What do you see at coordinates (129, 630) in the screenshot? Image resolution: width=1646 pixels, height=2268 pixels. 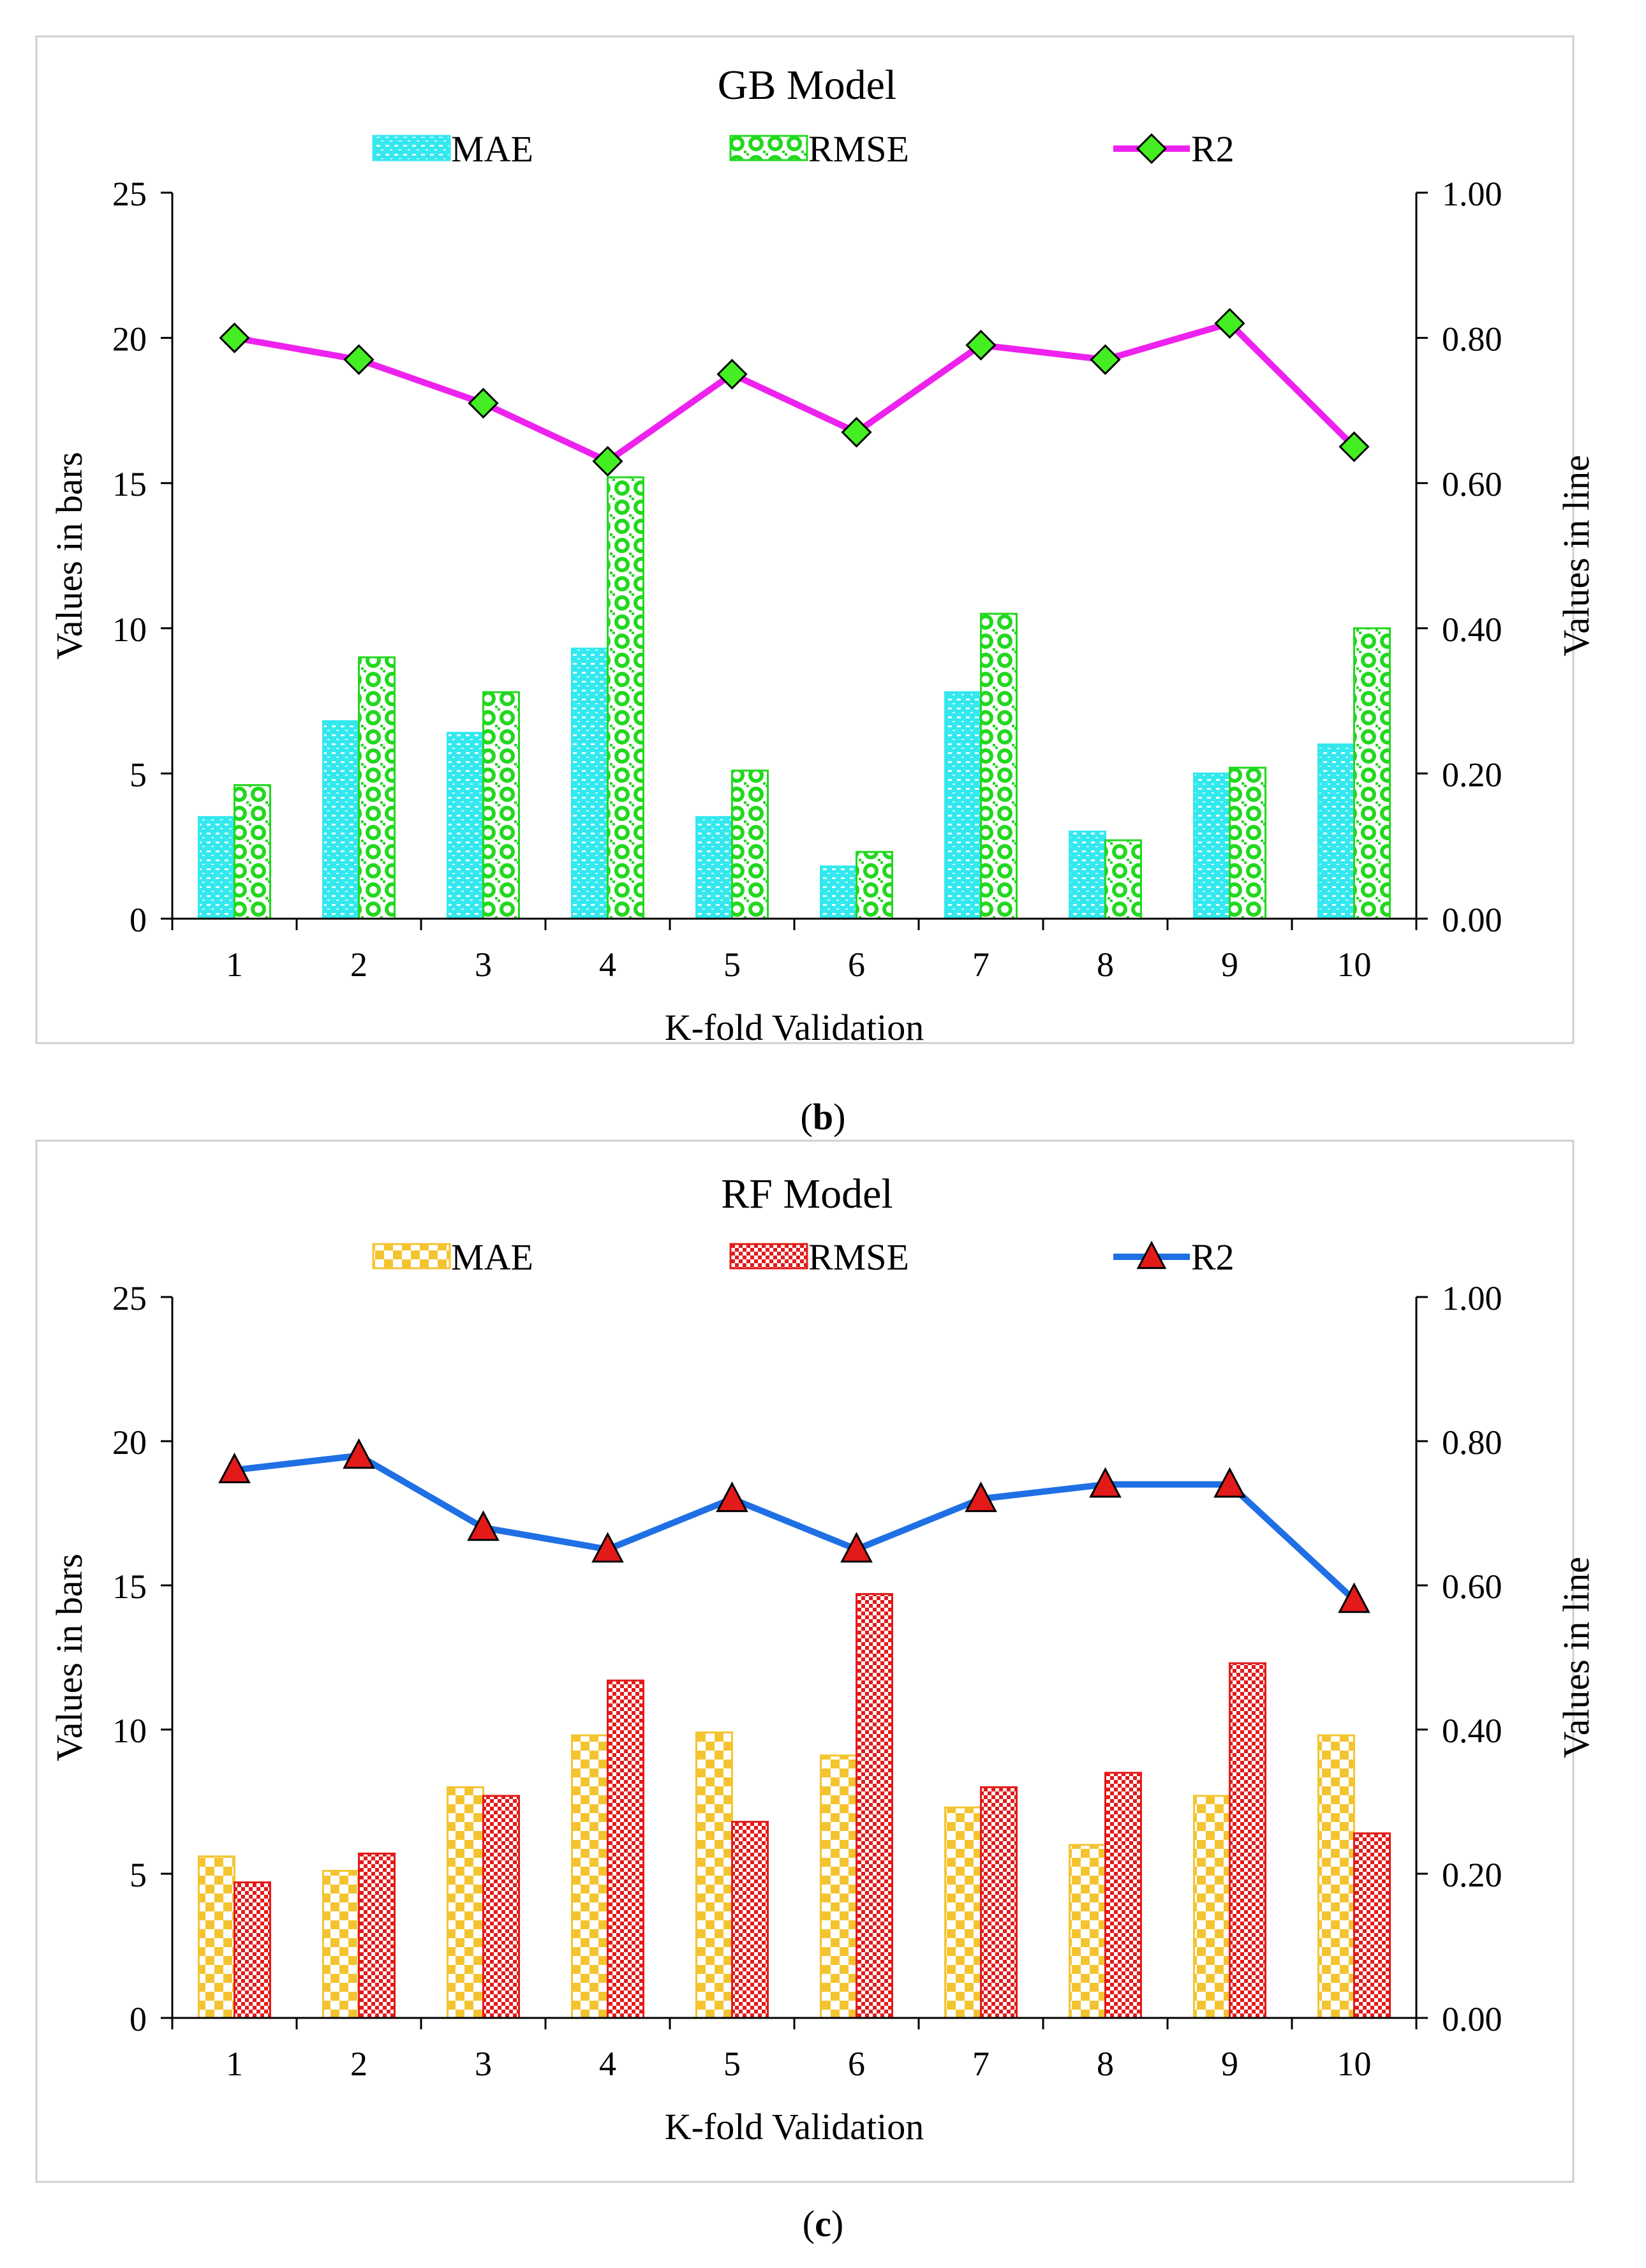 I see `y-tick-label: 10` at bounding box center [129, 630].